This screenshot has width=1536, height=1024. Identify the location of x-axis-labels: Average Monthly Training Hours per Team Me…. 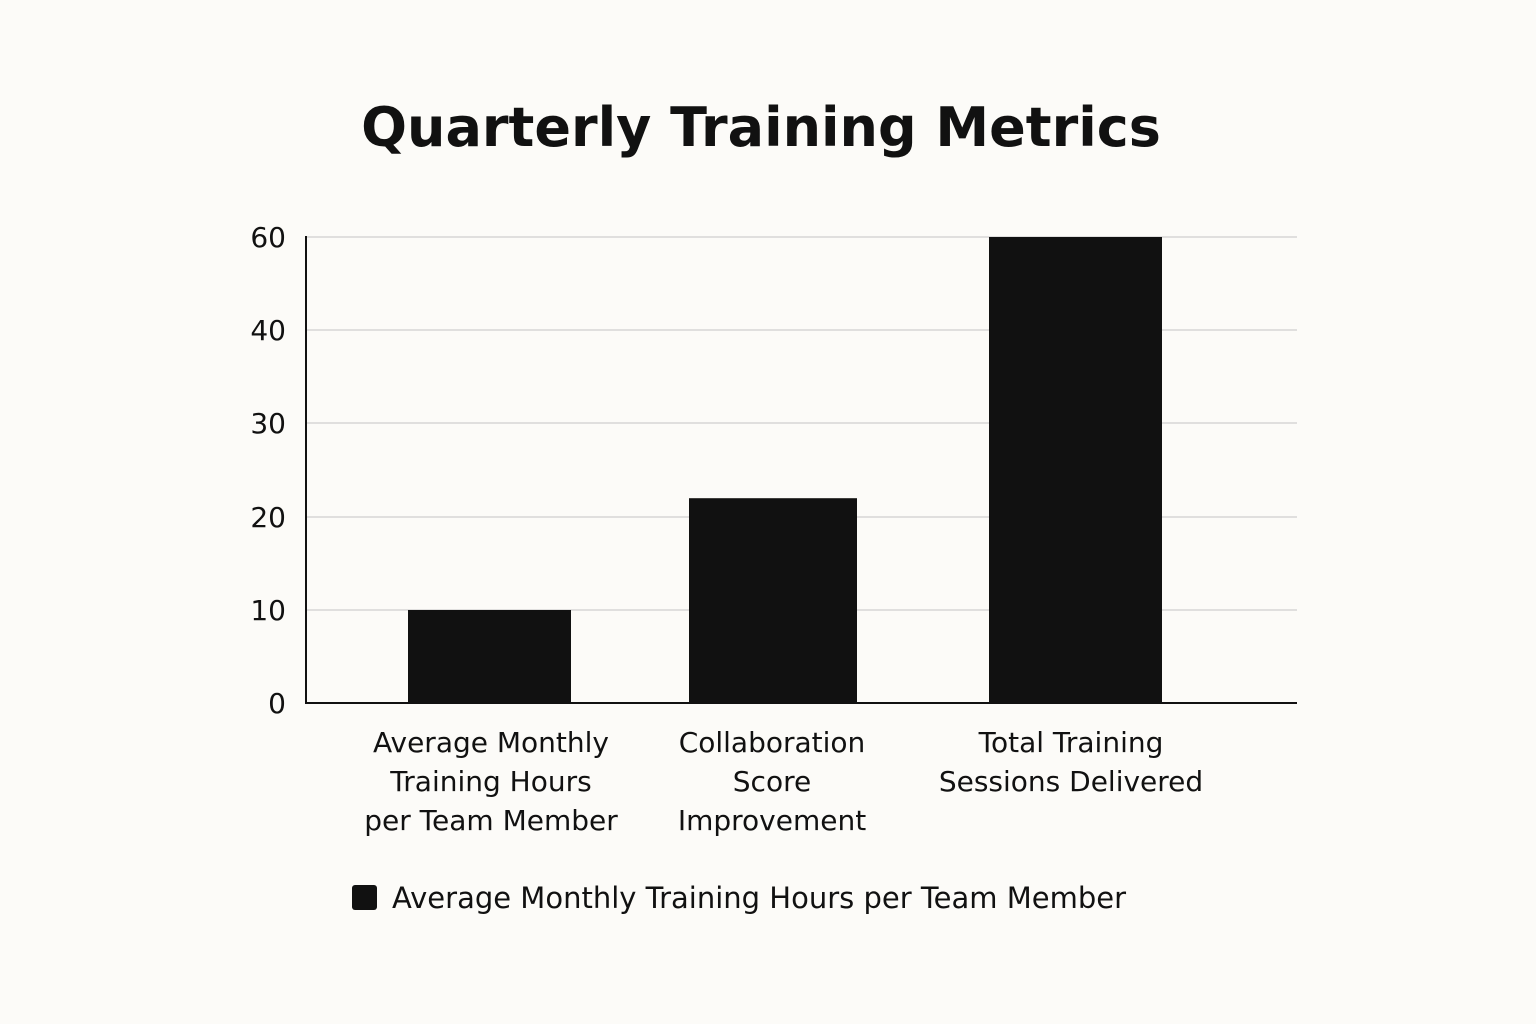
(783, 781).